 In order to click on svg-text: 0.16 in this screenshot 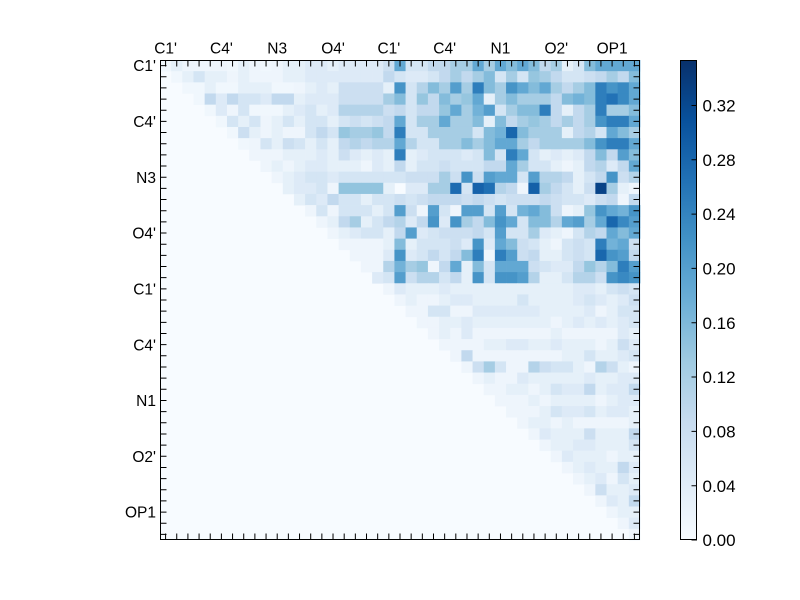, I will do `click(719, 323)`.